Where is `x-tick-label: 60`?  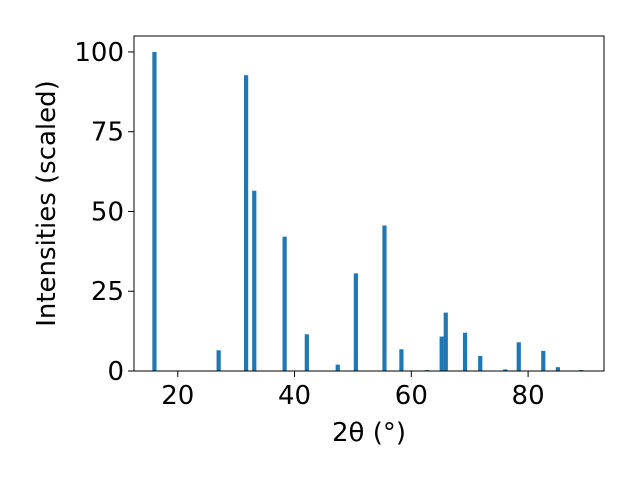 x-tick-label: 60 is located at coordinates (411, 396).